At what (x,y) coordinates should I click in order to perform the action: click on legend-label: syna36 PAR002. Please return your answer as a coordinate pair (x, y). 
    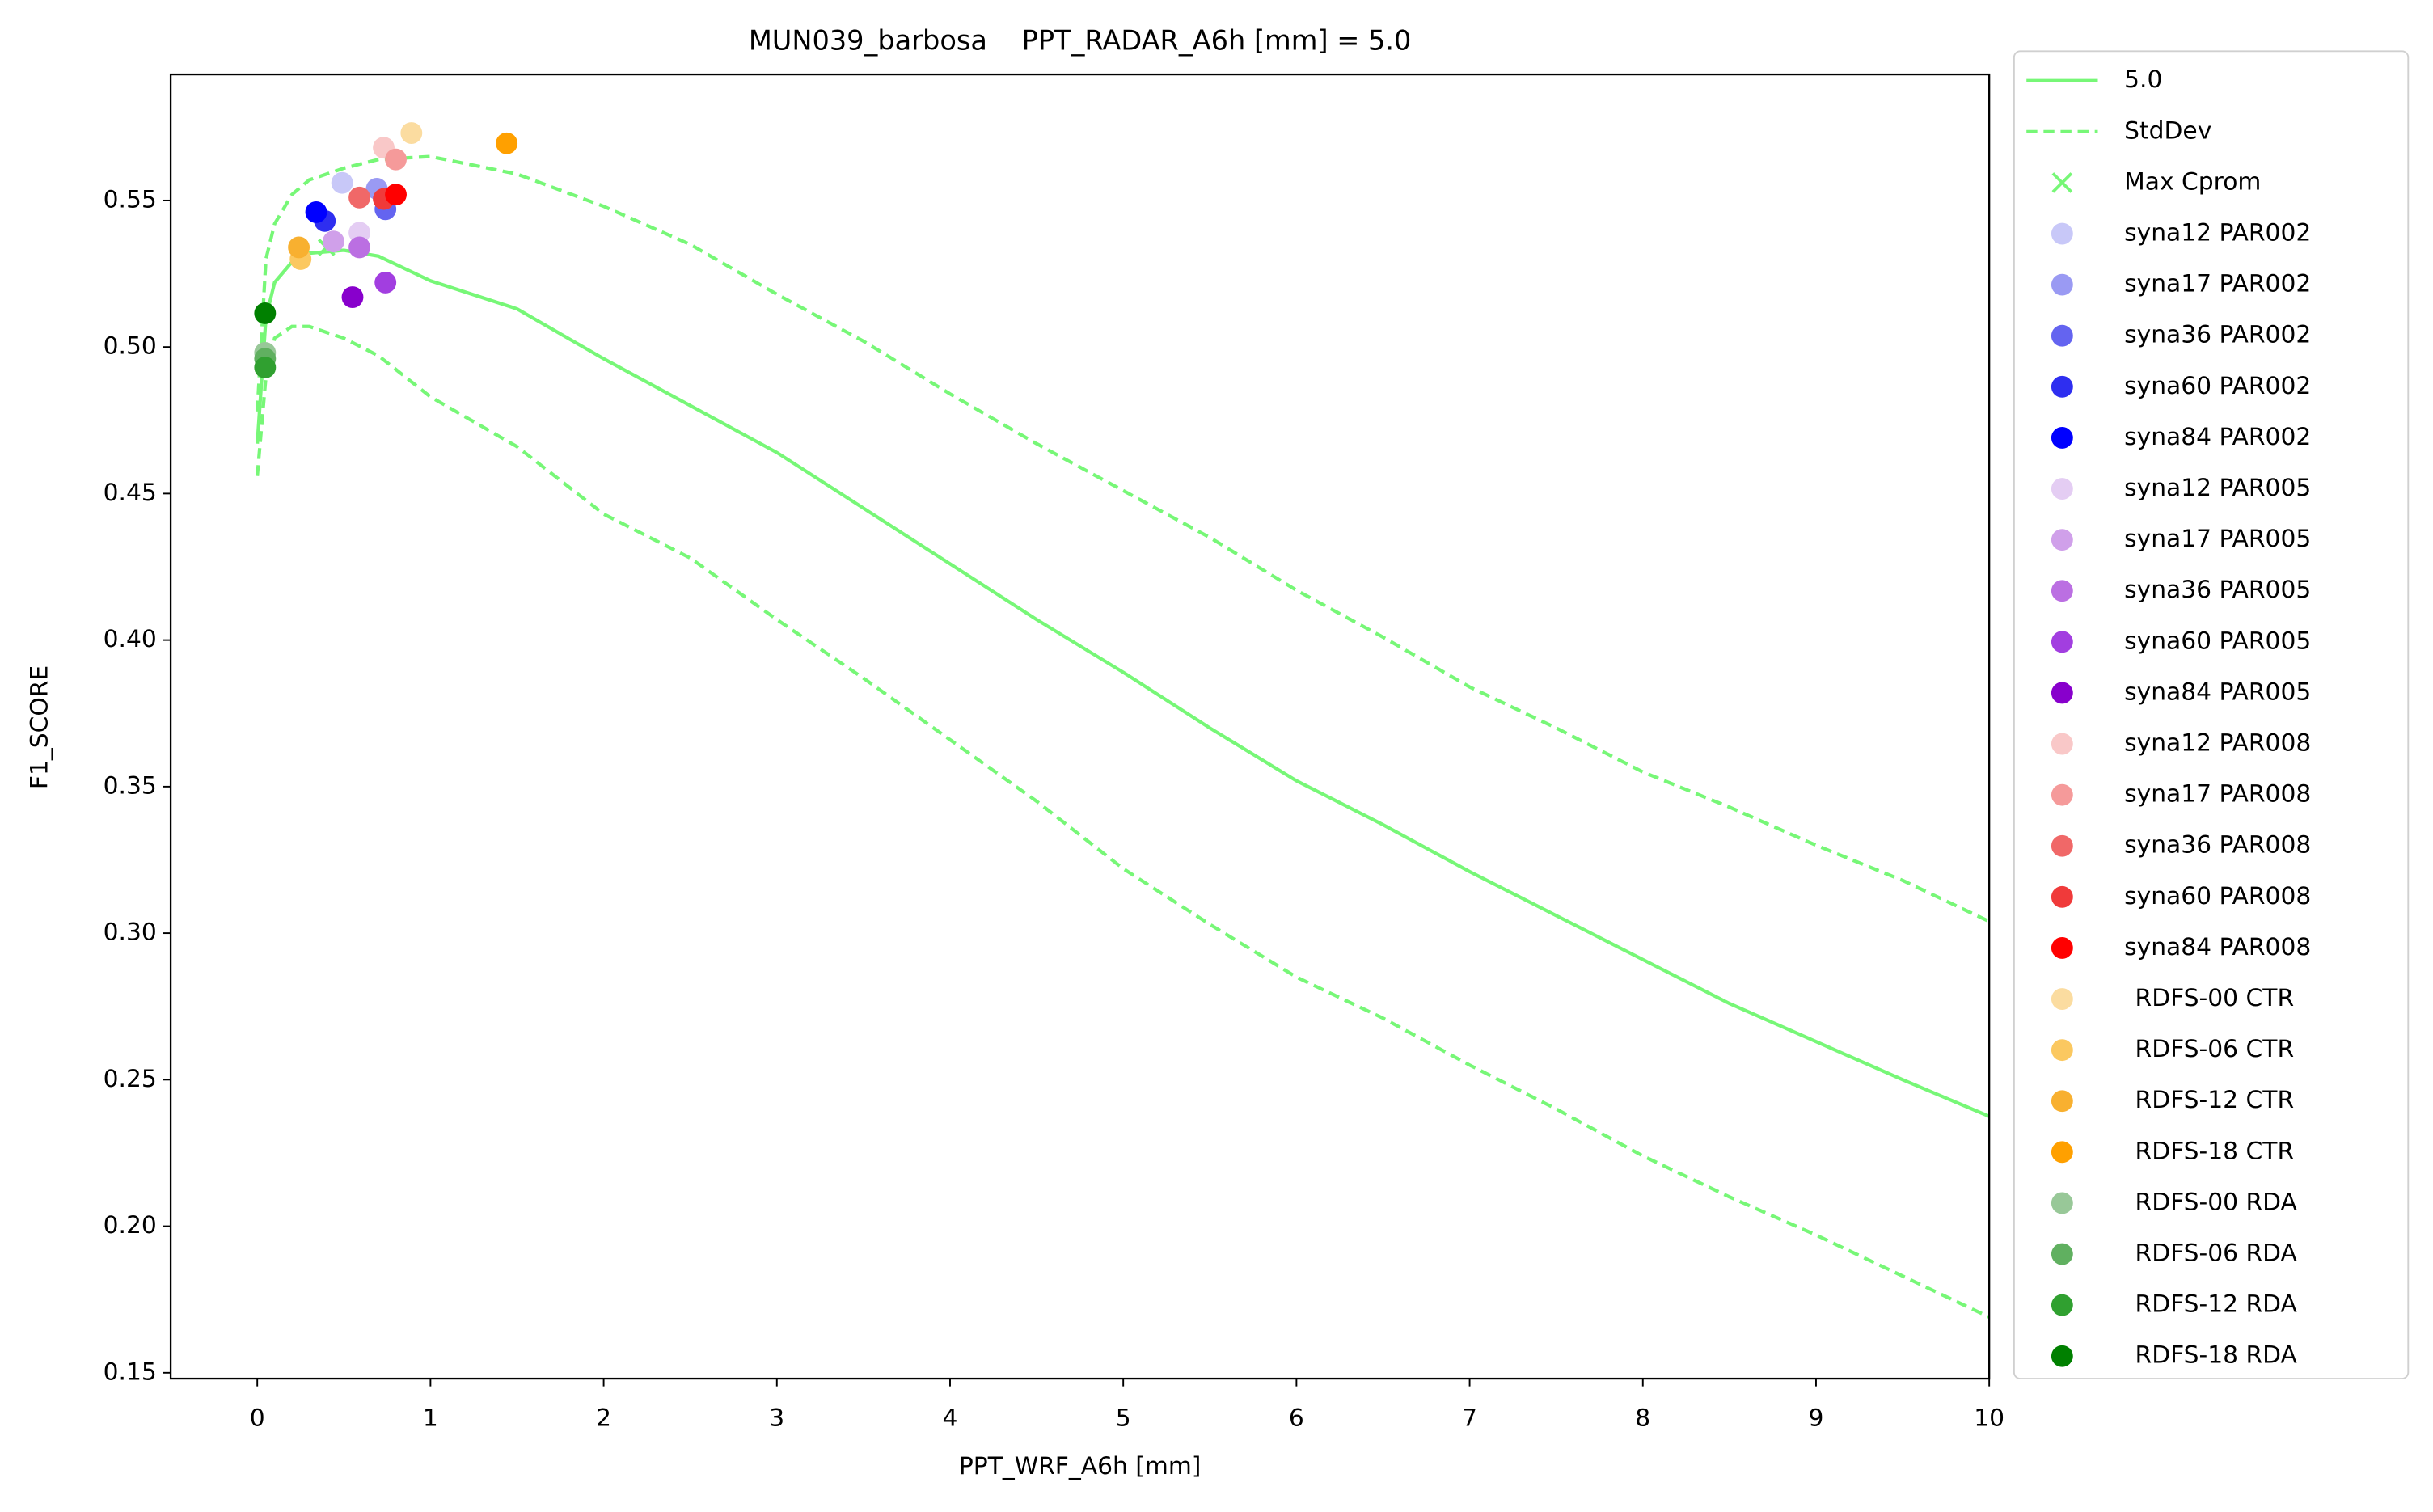
    Looking at the image, I should click on (2218, 335).